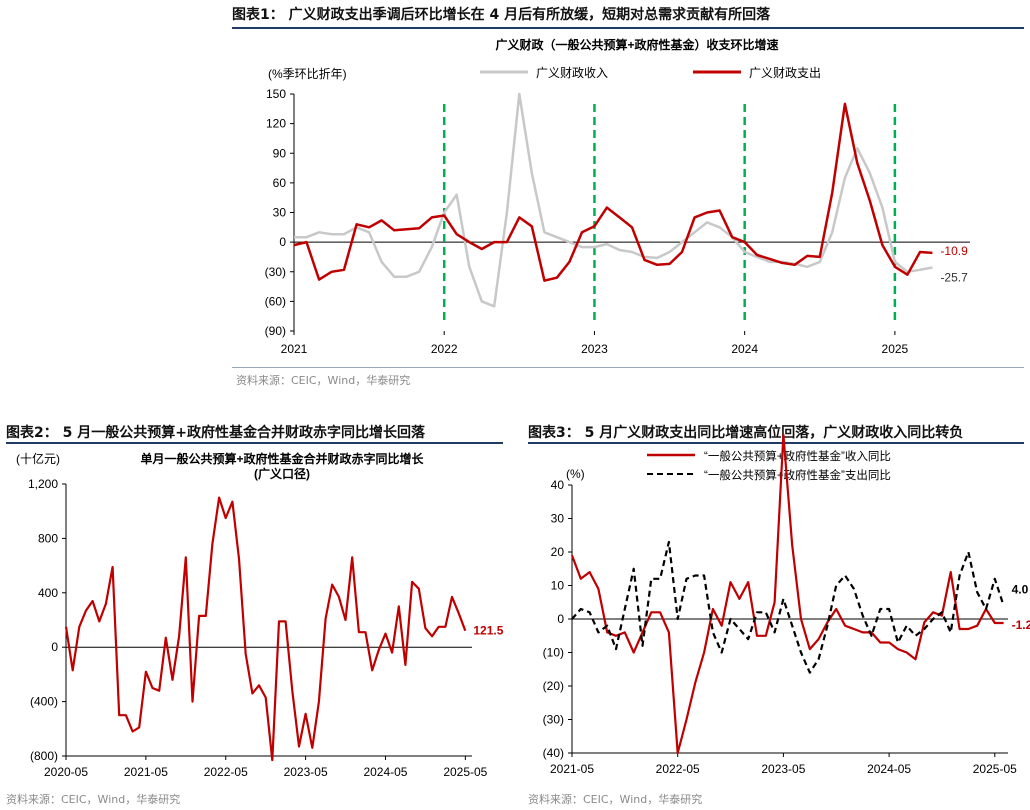 This screenshot has width=1030, height=810. I want to click on chart3-y-tick-label: (20), so click(553, 686).